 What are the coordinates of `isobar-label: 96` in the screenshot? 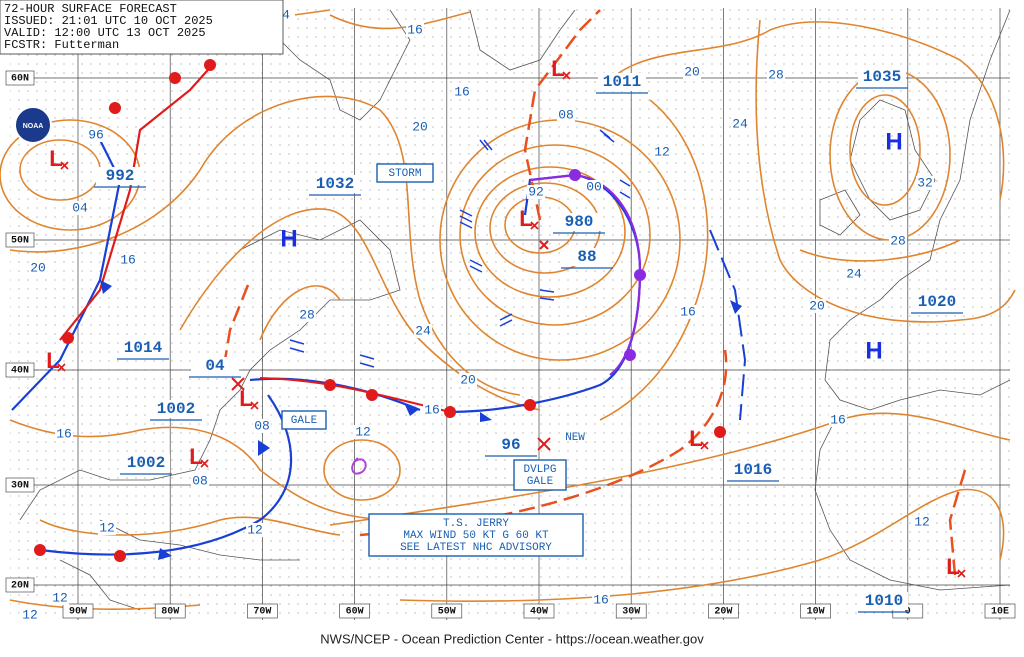 It's located at (96, 134).